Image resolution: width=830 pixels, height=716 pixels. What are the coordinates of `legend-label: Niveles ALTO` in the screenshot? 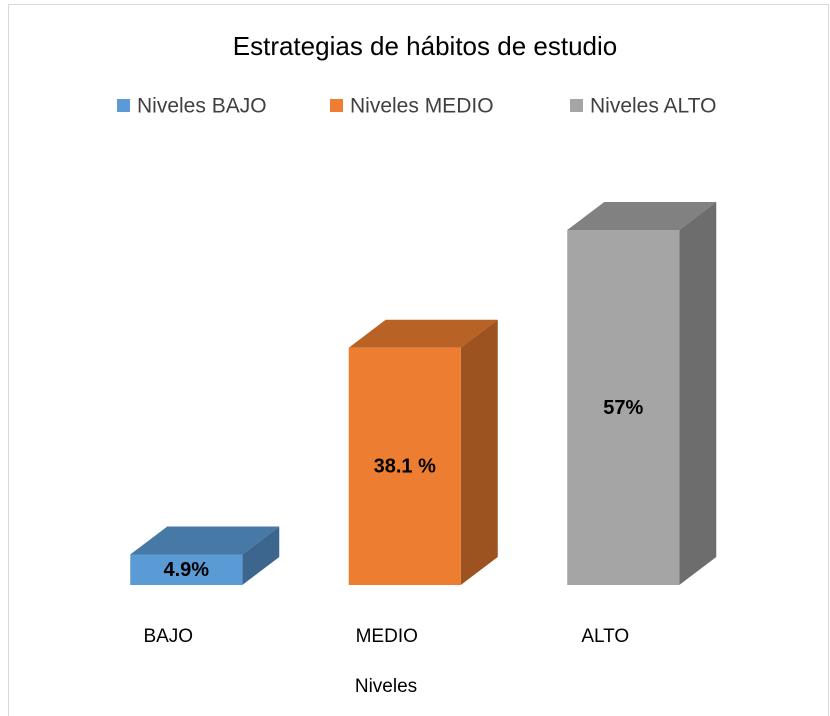 It's located at (653, 106).